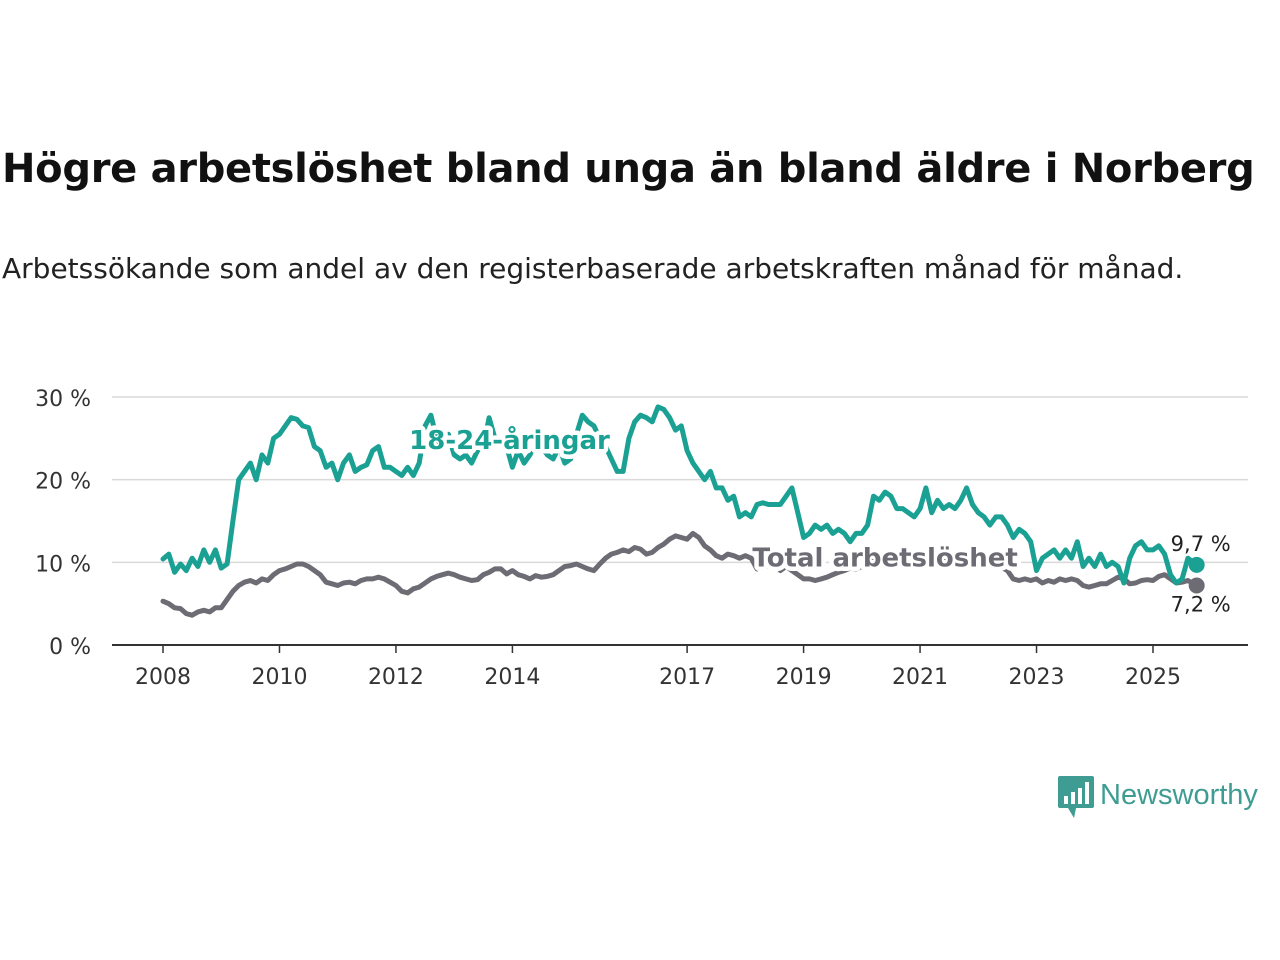  What do you see at coordinates (70, 647) in the screenshot?
I see `y-tick-label: 0 %` at bounding box center [70, 647].